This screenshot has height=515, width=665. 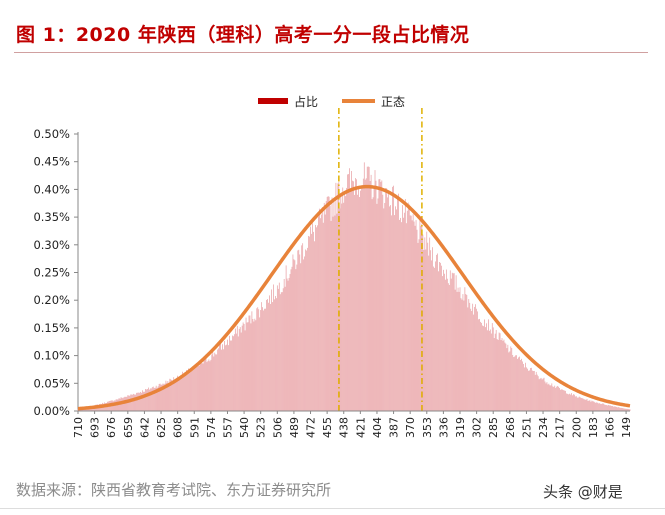 What do you see at coordinates (460, 427) in the screenshot?
I see `x-tick-label: 319` at bounding box center [460, 427].